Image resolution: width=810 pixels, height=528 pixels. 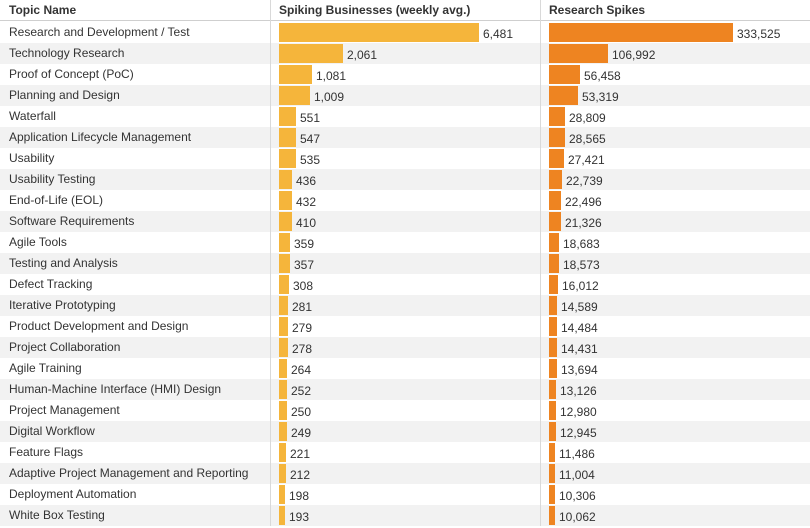 What do you see at coordinates (52, 431) in the screenshot?
I see `topic-label: Digital Workflow` at bounding box center [52, 431].